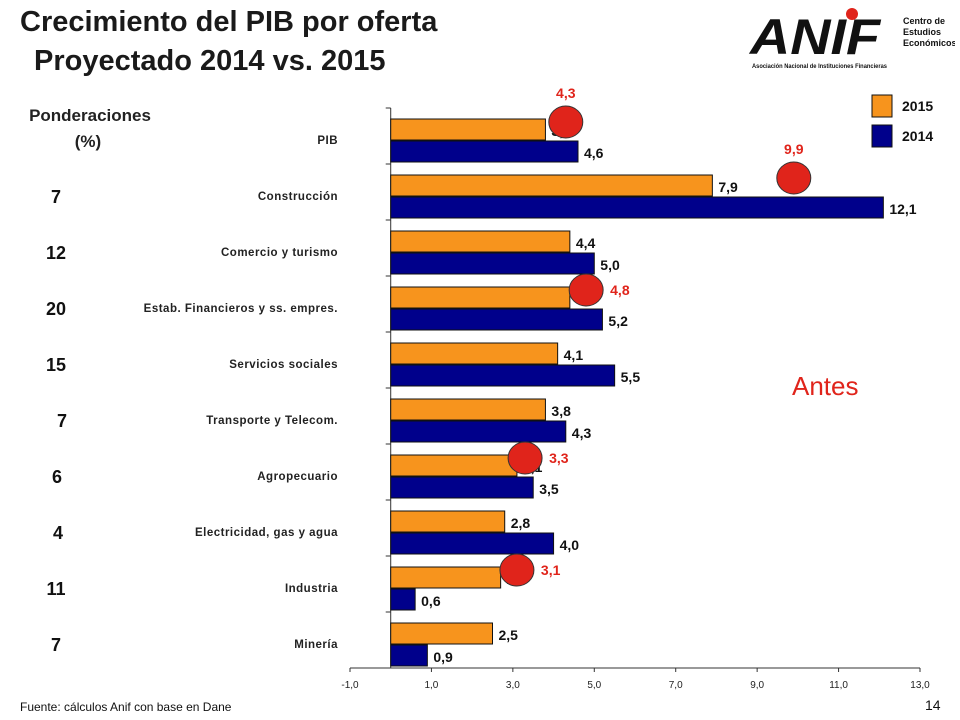  What do you see at coordinates (272, 421) in the screenshot?
I see `category-label: Transporte y Telecom.` at bounding box center [272, 421].